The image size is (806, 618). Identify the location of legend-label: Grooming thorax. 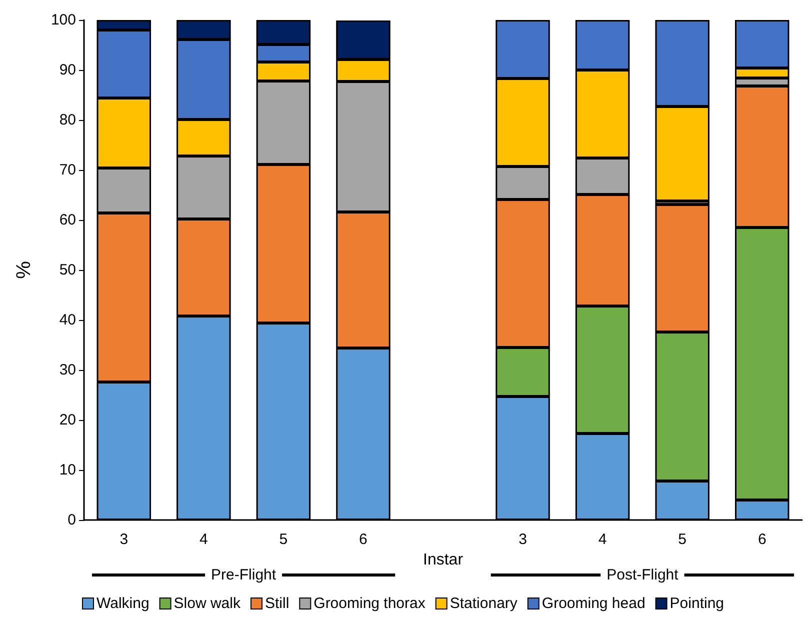
(370, 603).